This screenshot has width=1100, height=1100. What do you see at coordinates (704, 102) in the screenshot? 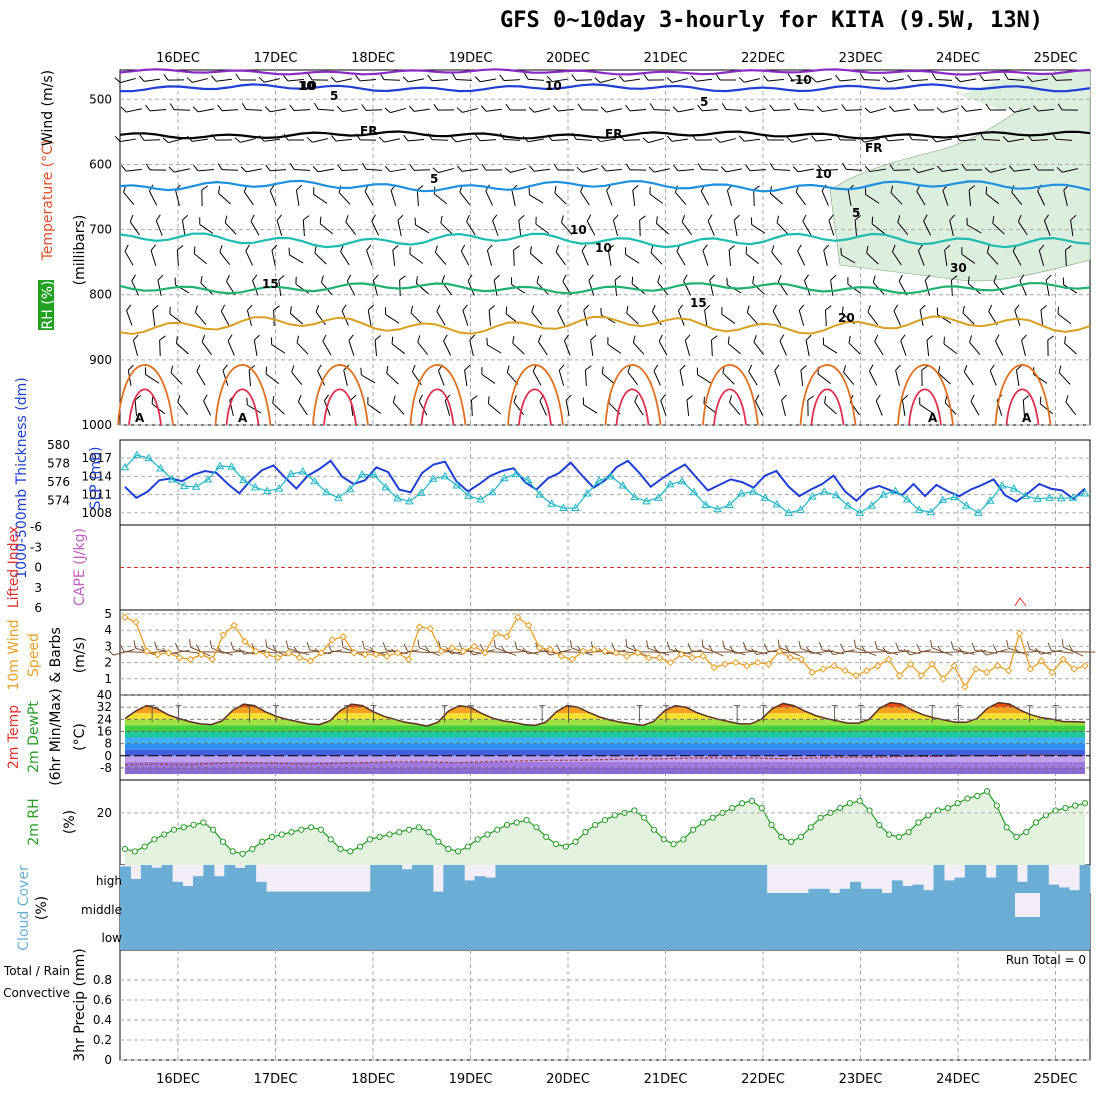
I see `contour-label: 5` at bounding box center [704, 102].